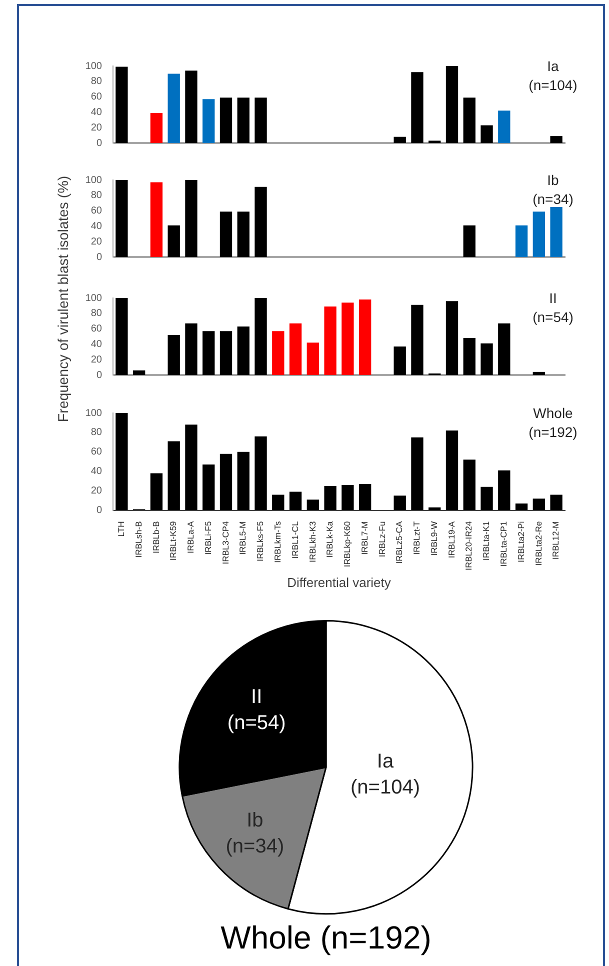  What do you see at coordinates (255, 820) in the screenshot?
I see `slice-label: Ib` at bounding box center [255, 820].